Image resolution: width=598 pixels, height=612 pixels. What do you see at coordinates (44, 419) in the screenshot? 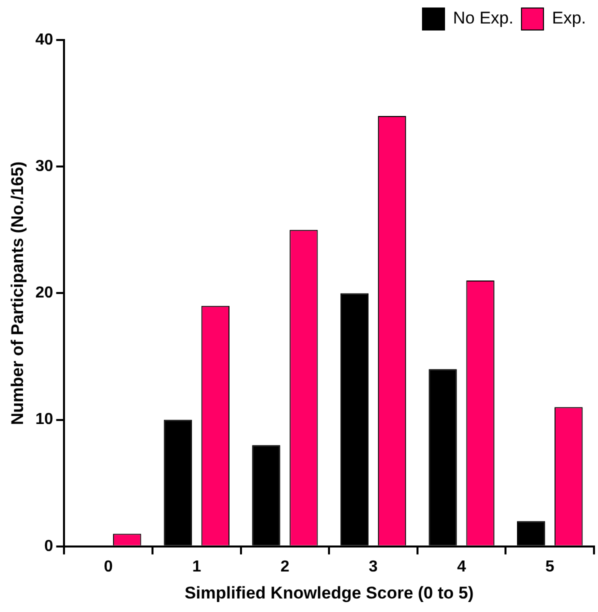
I see `y-tick-label: 10` at bounding box center [44, 419].